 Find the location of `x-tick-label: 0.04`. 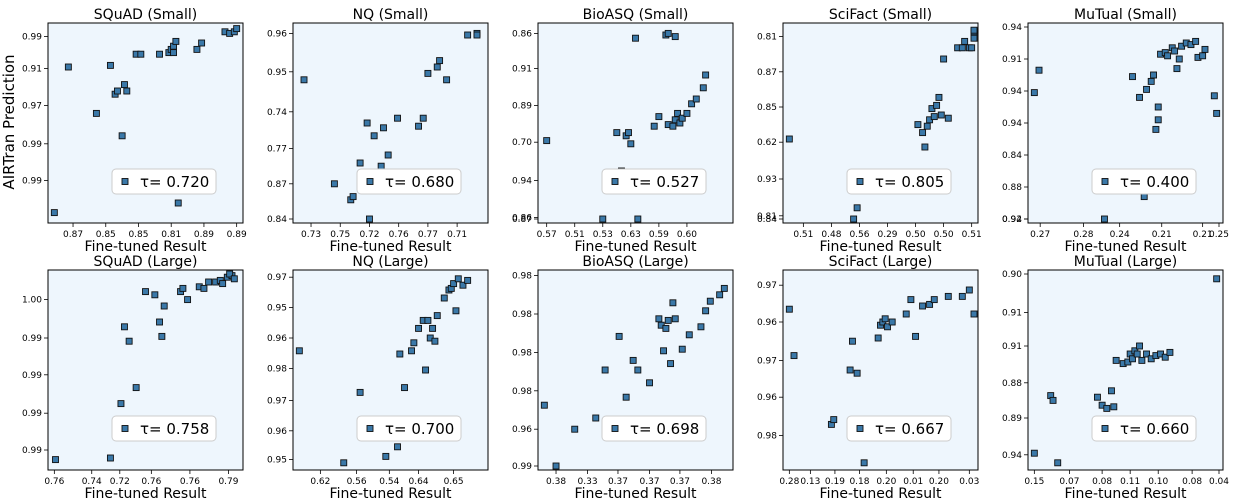

x-tick-label: 0.04 is located at coordinates (1219, 482).